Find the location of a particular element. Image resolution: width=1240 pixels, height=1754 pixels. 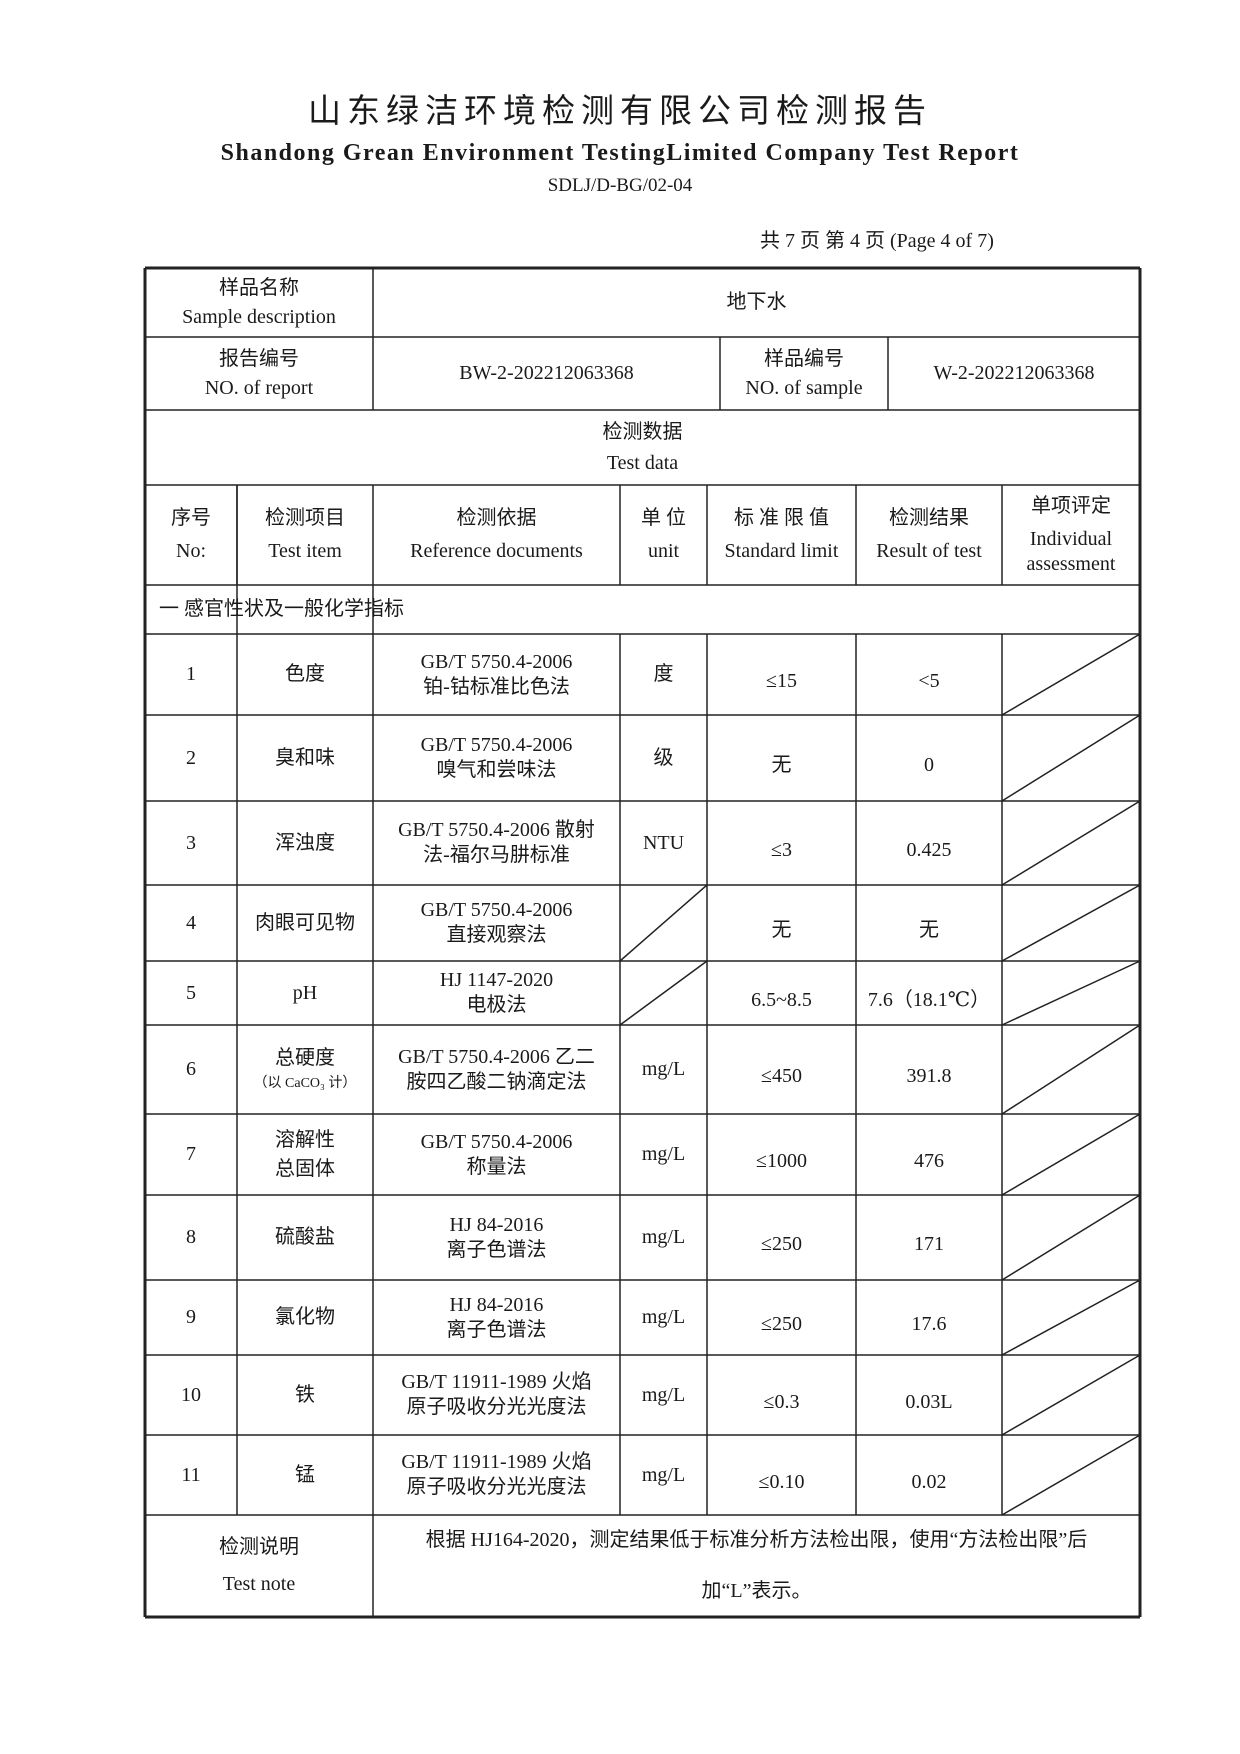

test-item: 铁 is located at coordinates (305, 1394).